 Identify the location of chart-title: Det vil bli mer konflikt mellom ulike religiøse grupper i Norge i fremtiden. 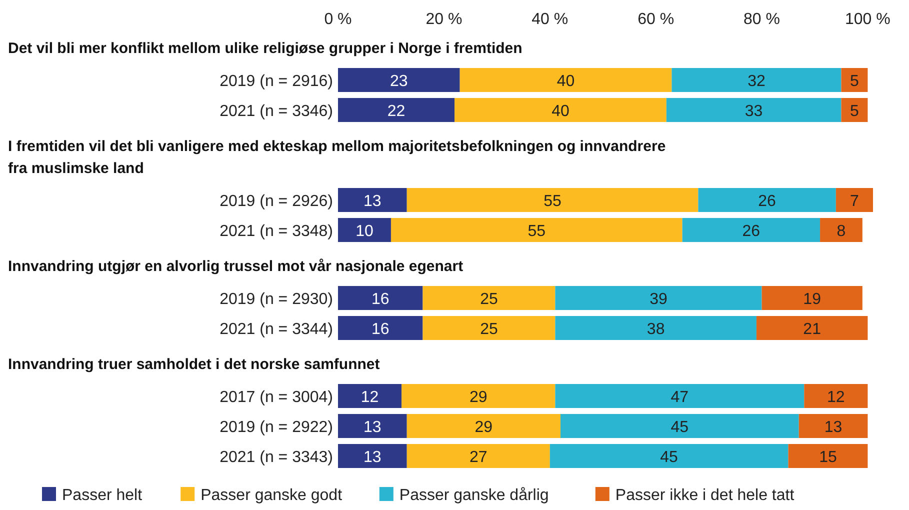
(265, 48).